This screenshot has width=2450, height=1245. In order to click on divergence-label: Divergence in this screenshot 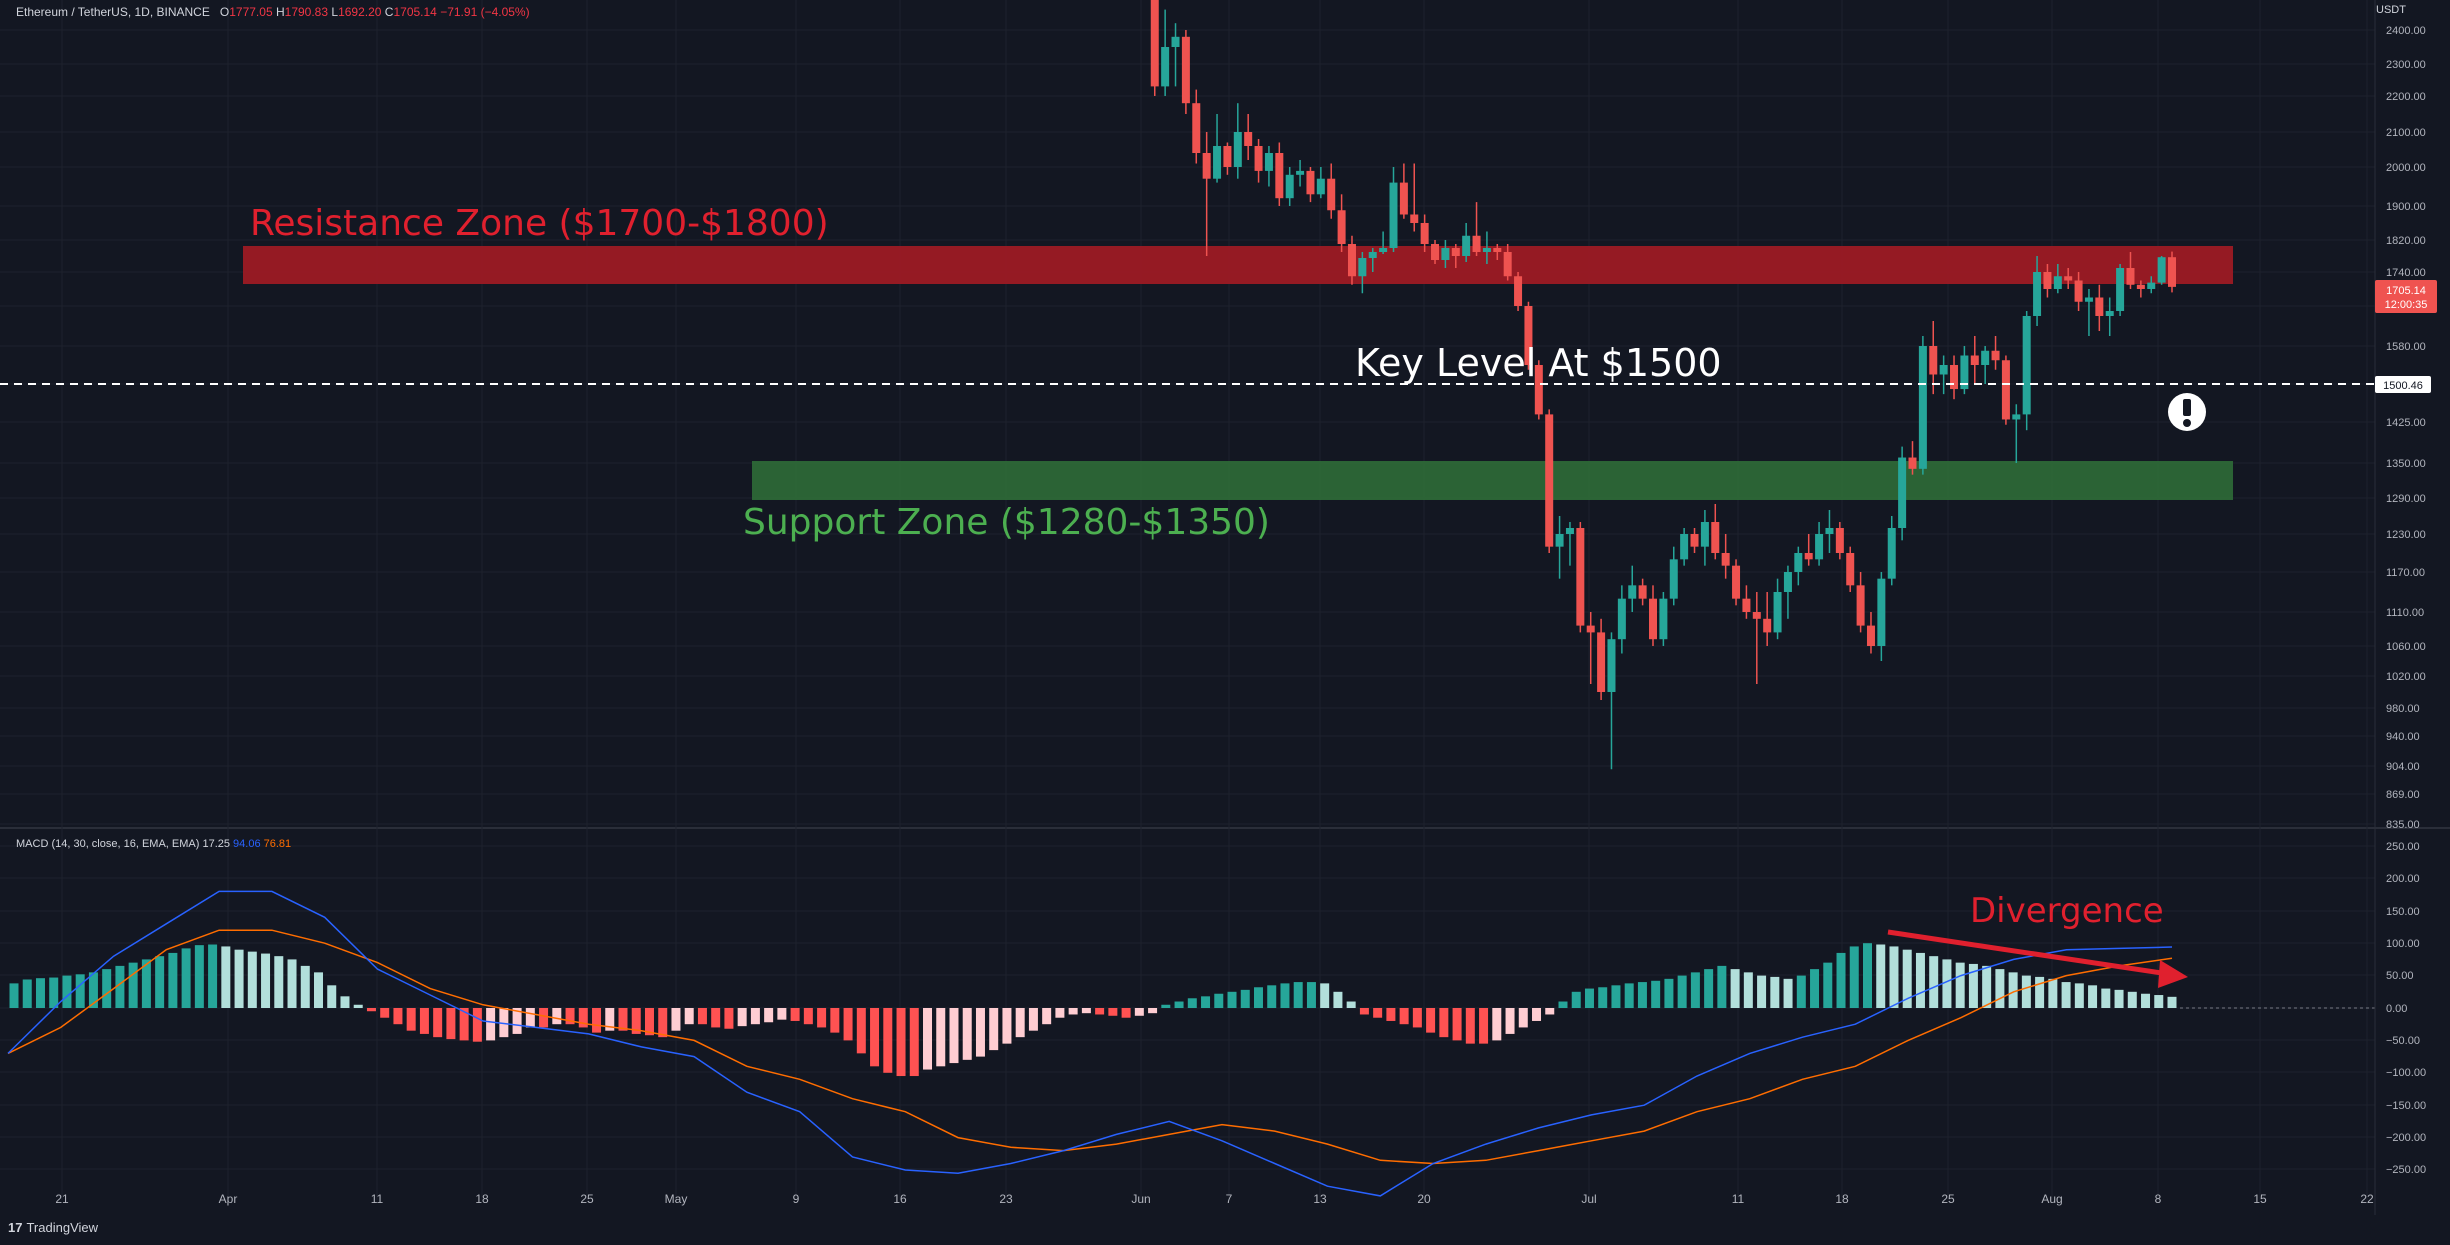, I will do `click(2067, 911)`.